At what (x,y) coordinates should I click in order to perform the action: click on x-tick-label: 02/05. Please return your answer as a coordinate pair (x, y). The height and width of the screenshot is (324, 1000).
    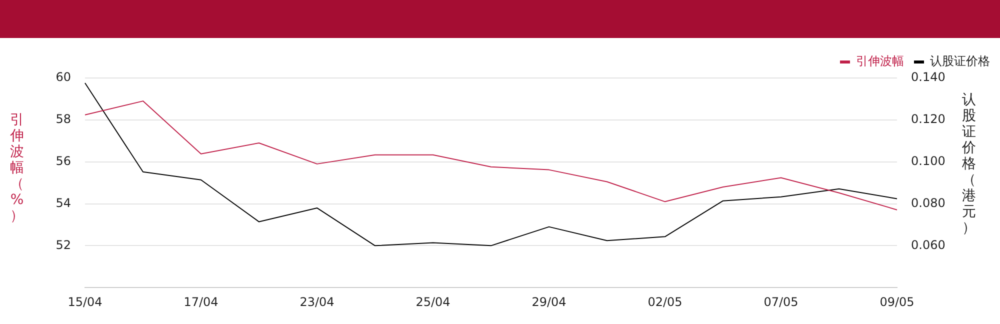
    Looking at the image, I should click on (665, 301).